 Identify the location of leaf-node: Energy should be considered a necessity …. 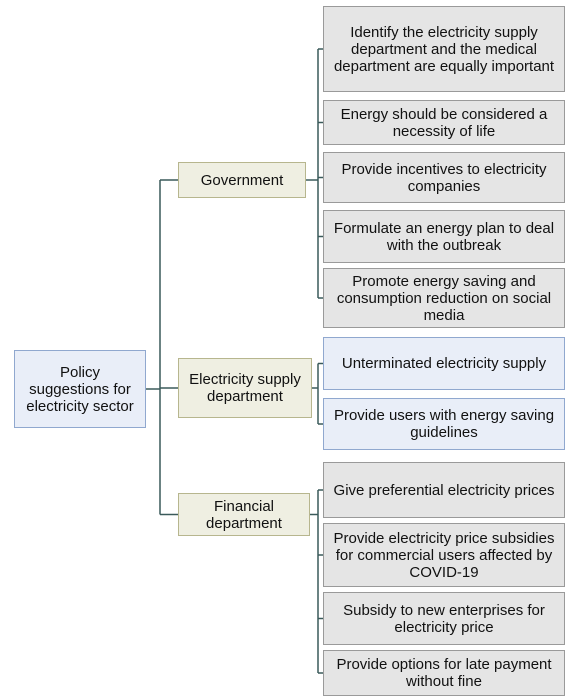
(444, 122).